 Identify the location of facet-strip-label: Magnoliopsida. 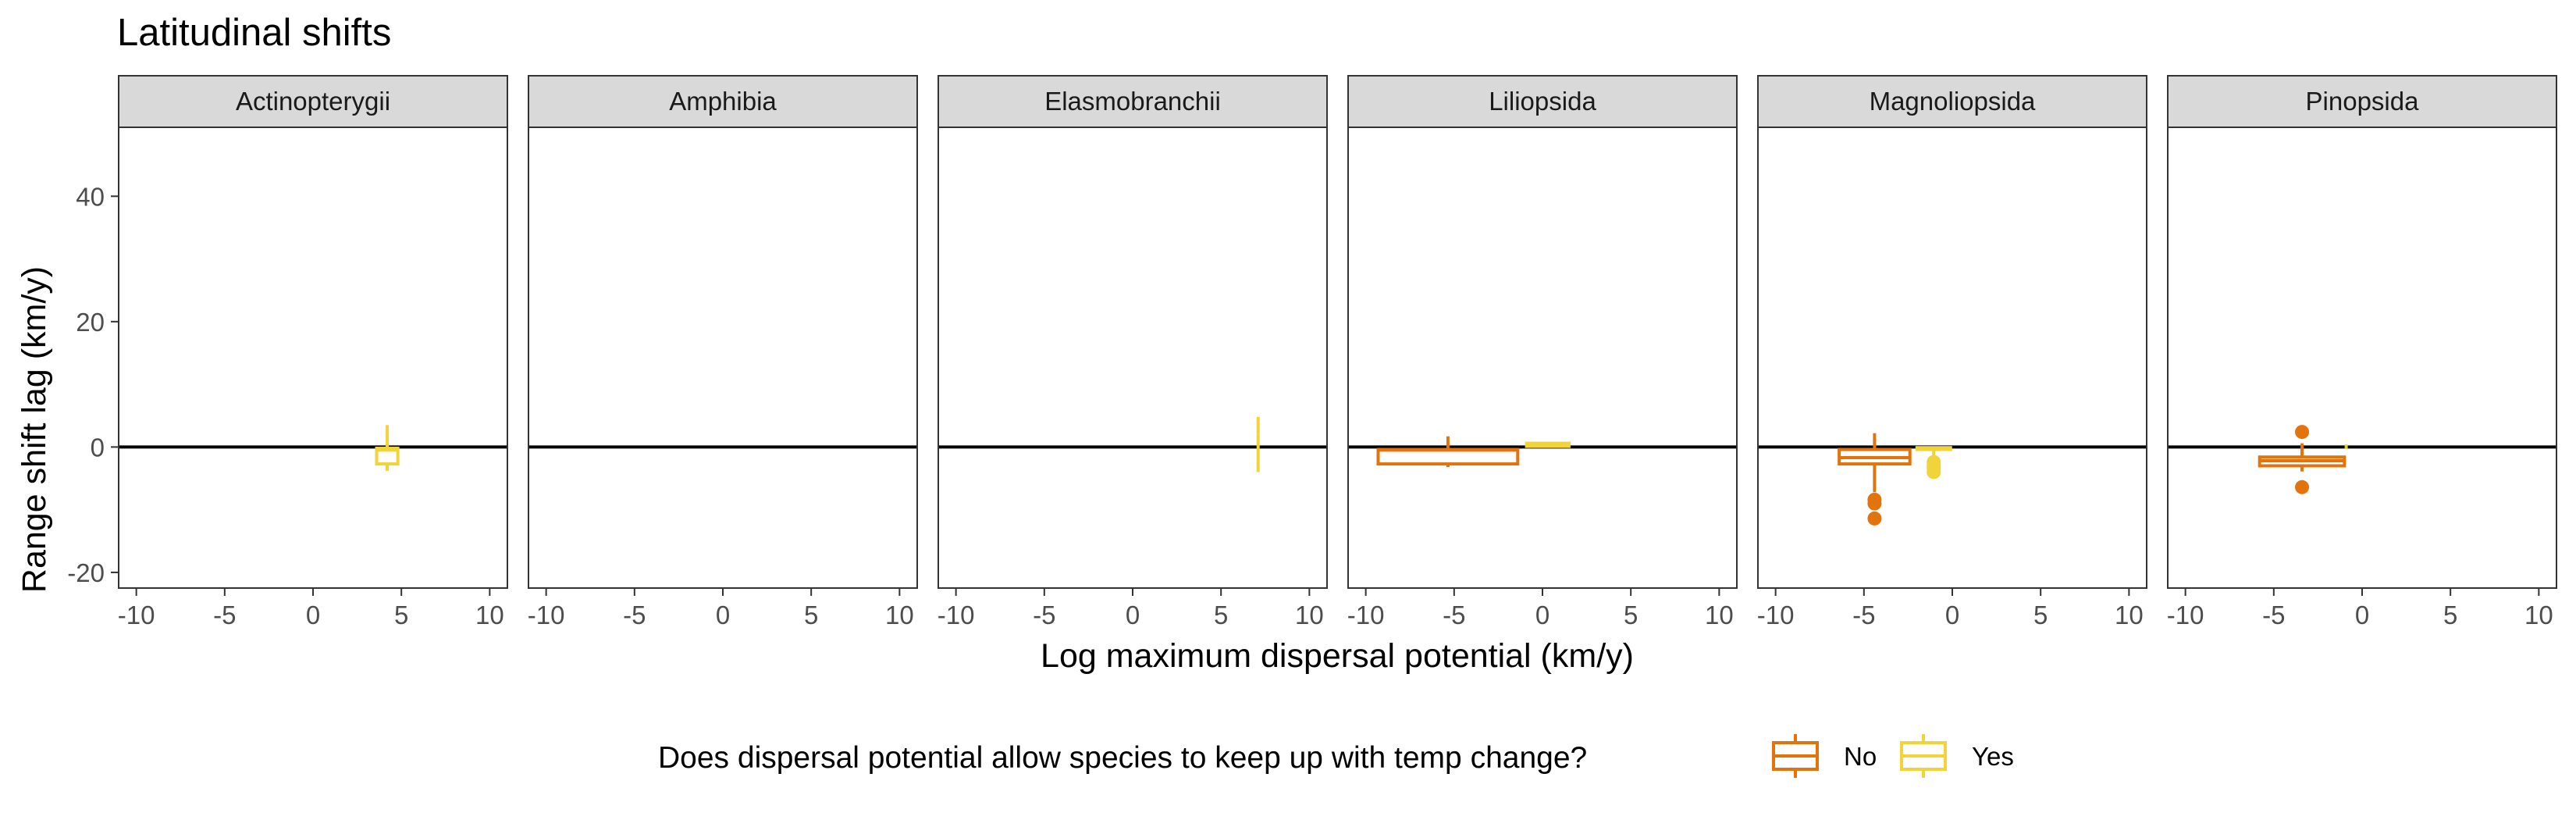
(1953, 101).